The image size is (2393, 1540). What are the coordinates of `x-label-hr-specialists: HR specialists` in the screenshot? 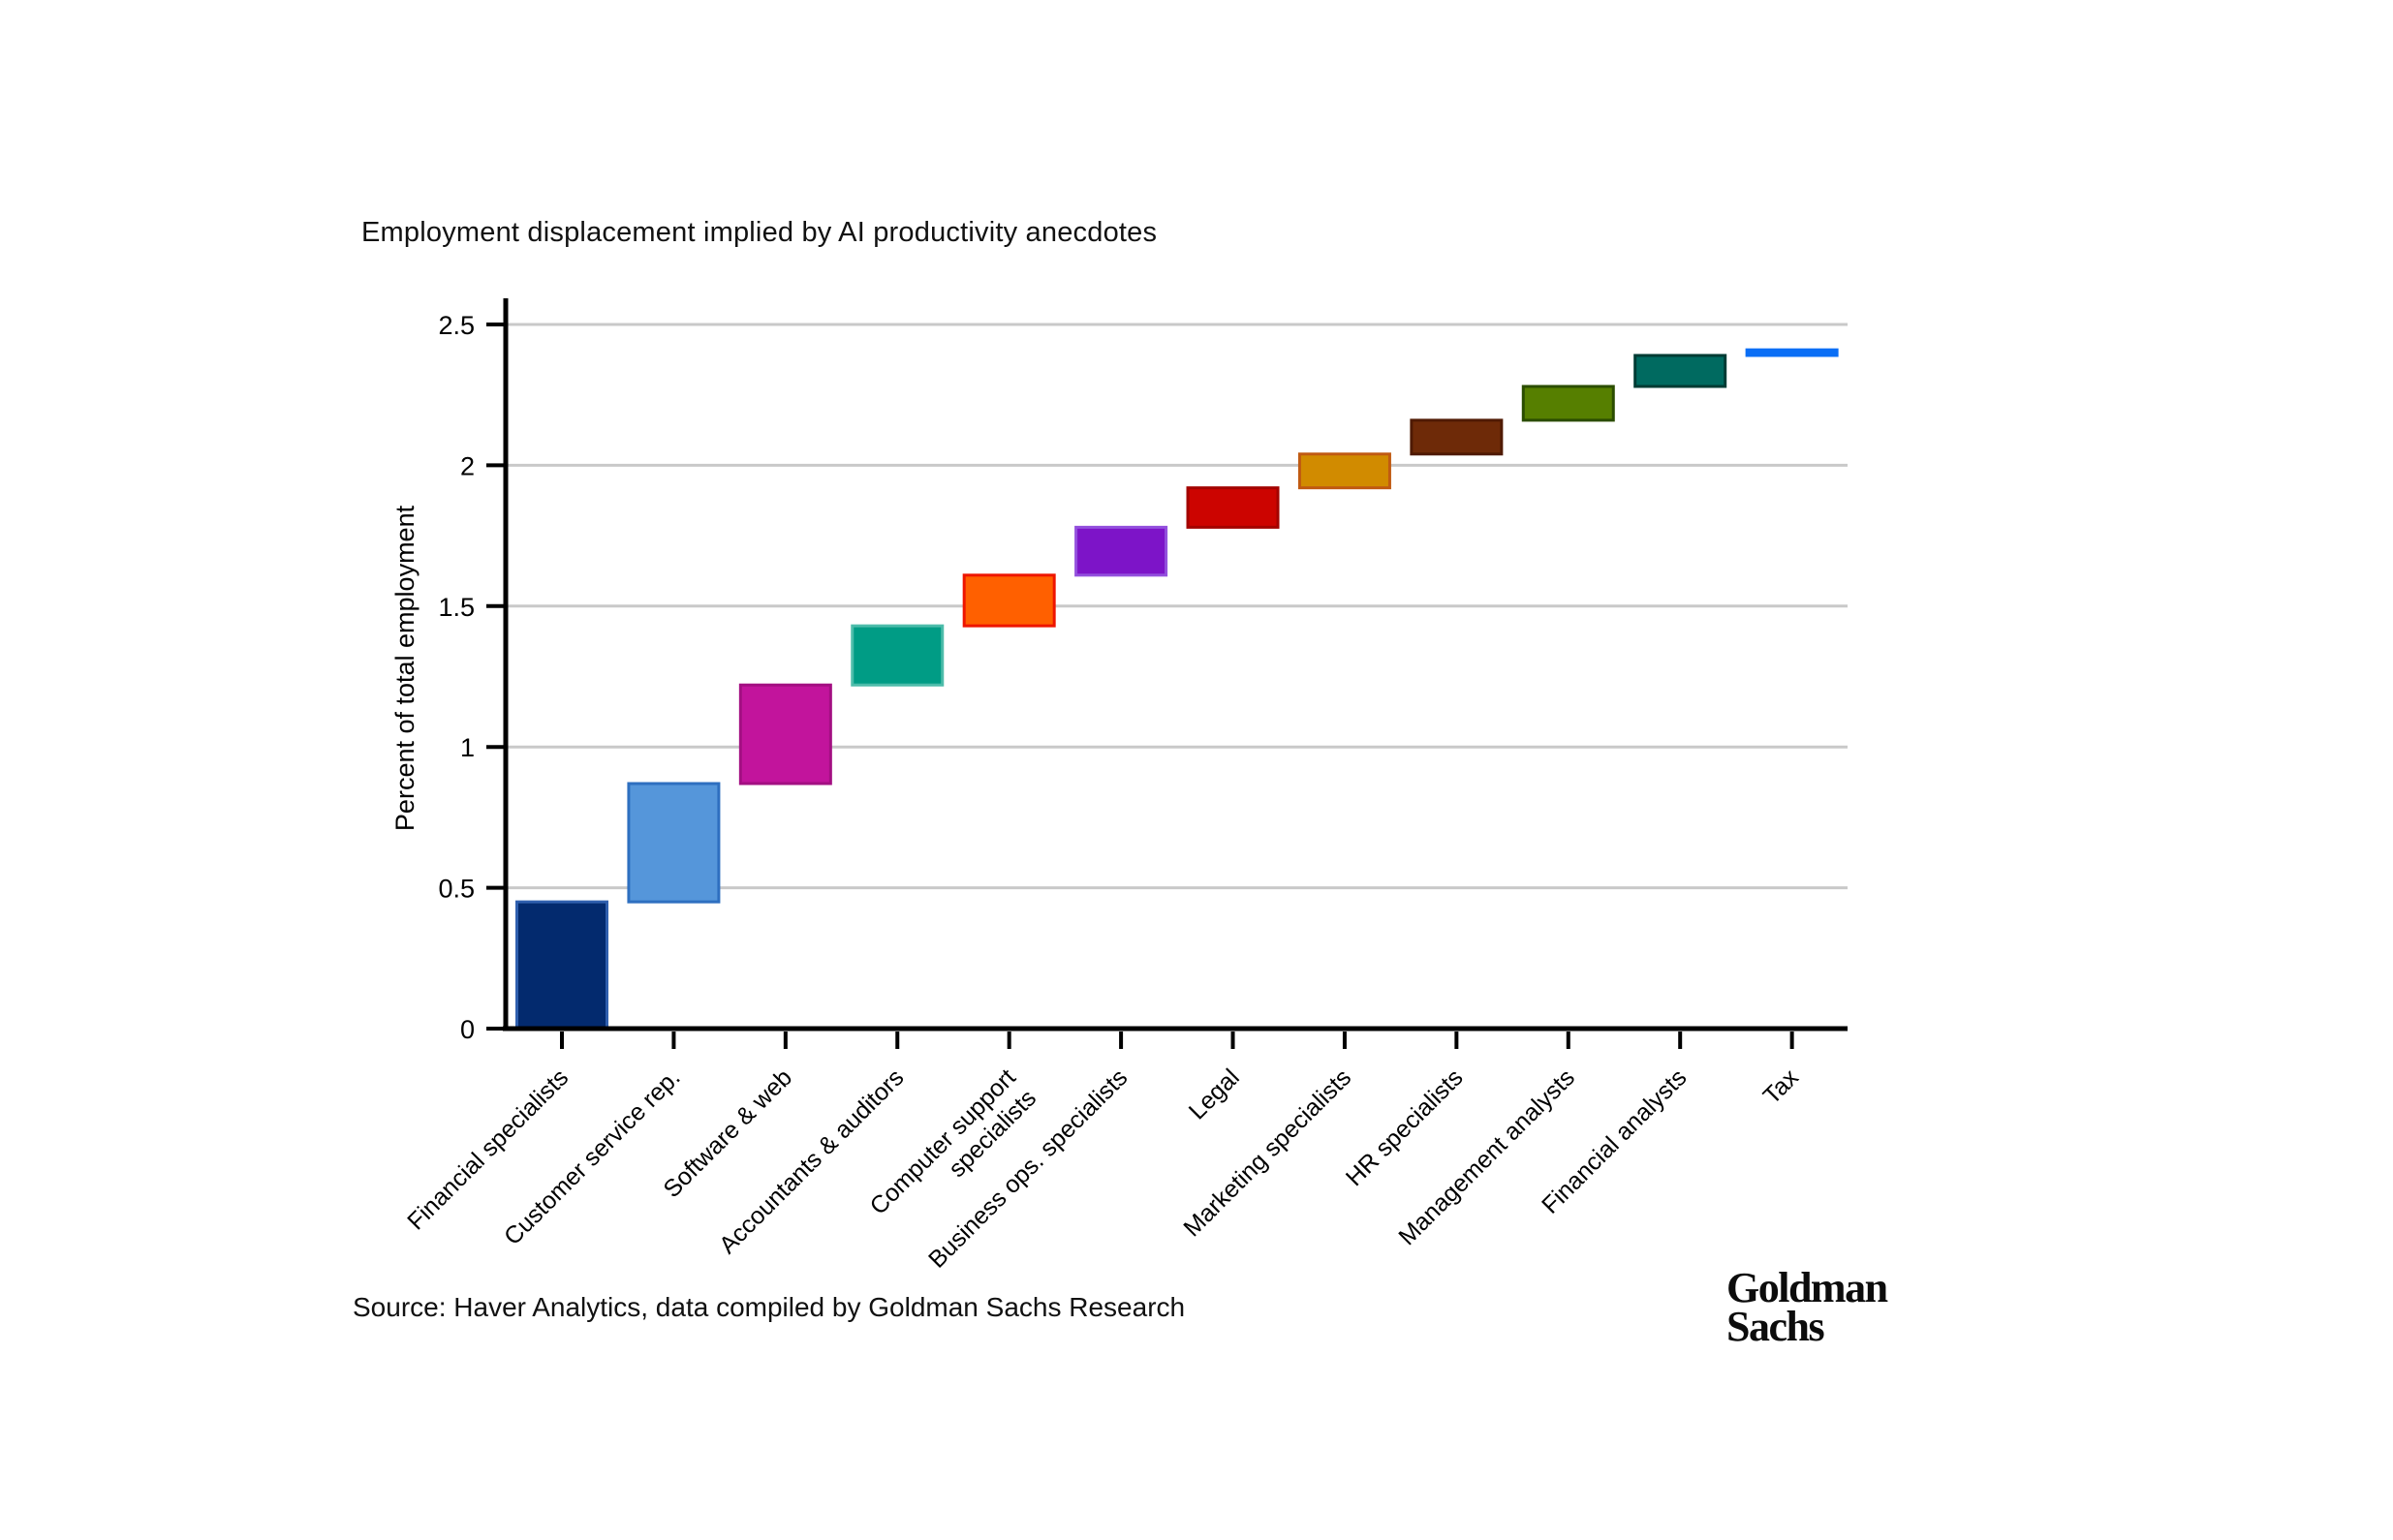 It's located at (1405, 1127).